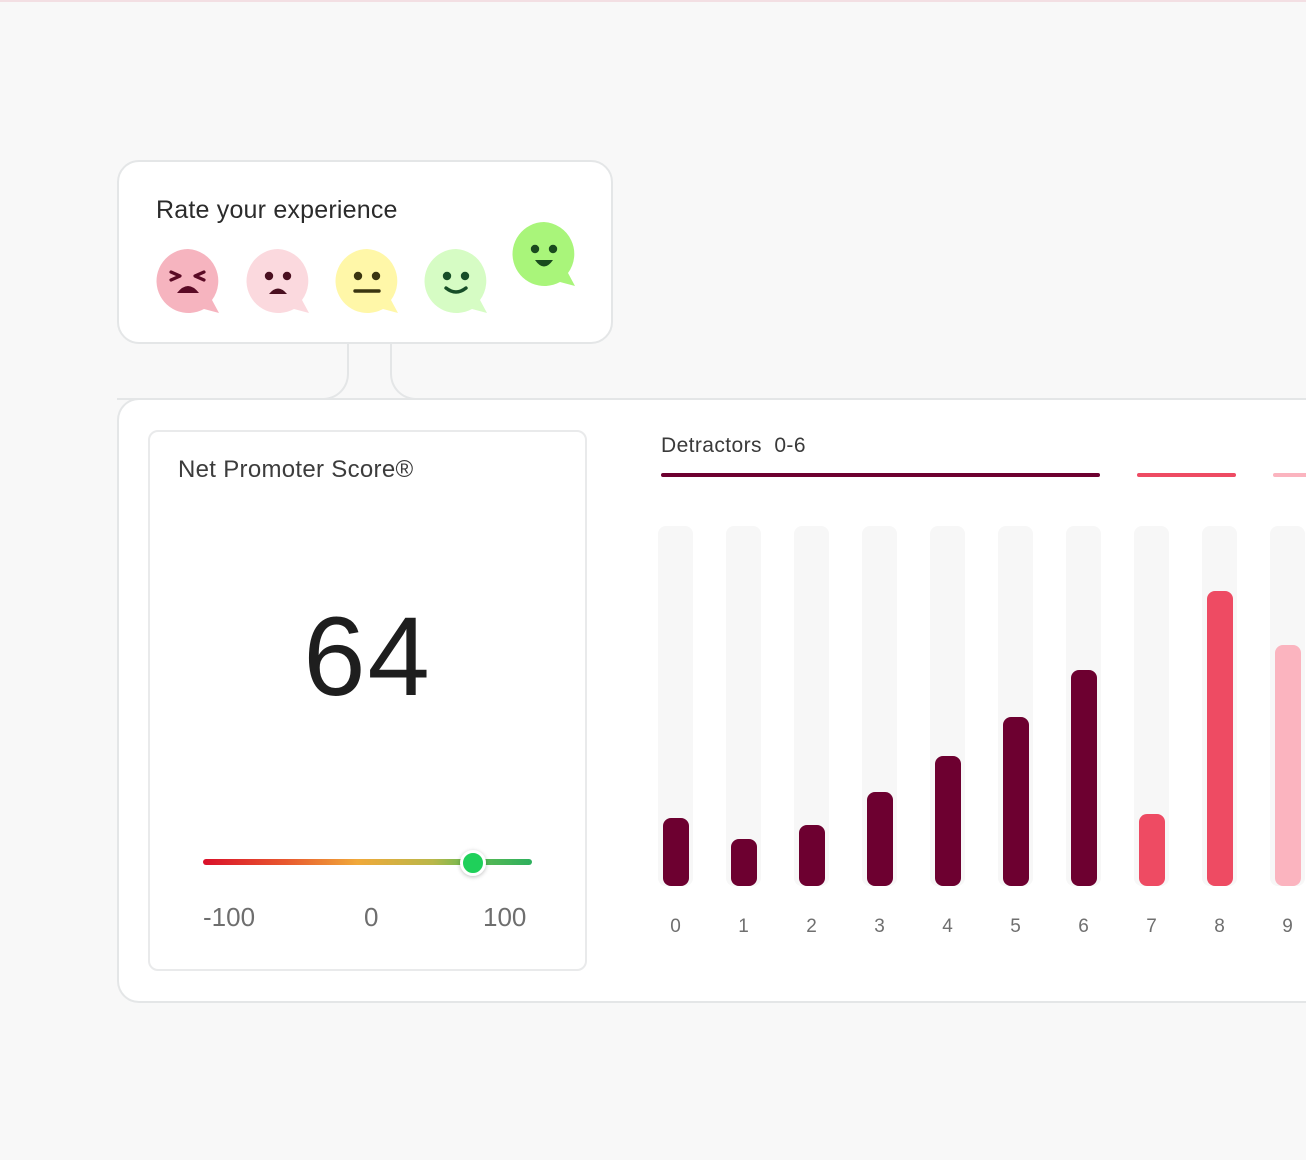 The image size is (1306, 1160). Describe the element at coordinates (1151, 926) in the screenshot. I see `x-tick-label-7: 7` at that location.